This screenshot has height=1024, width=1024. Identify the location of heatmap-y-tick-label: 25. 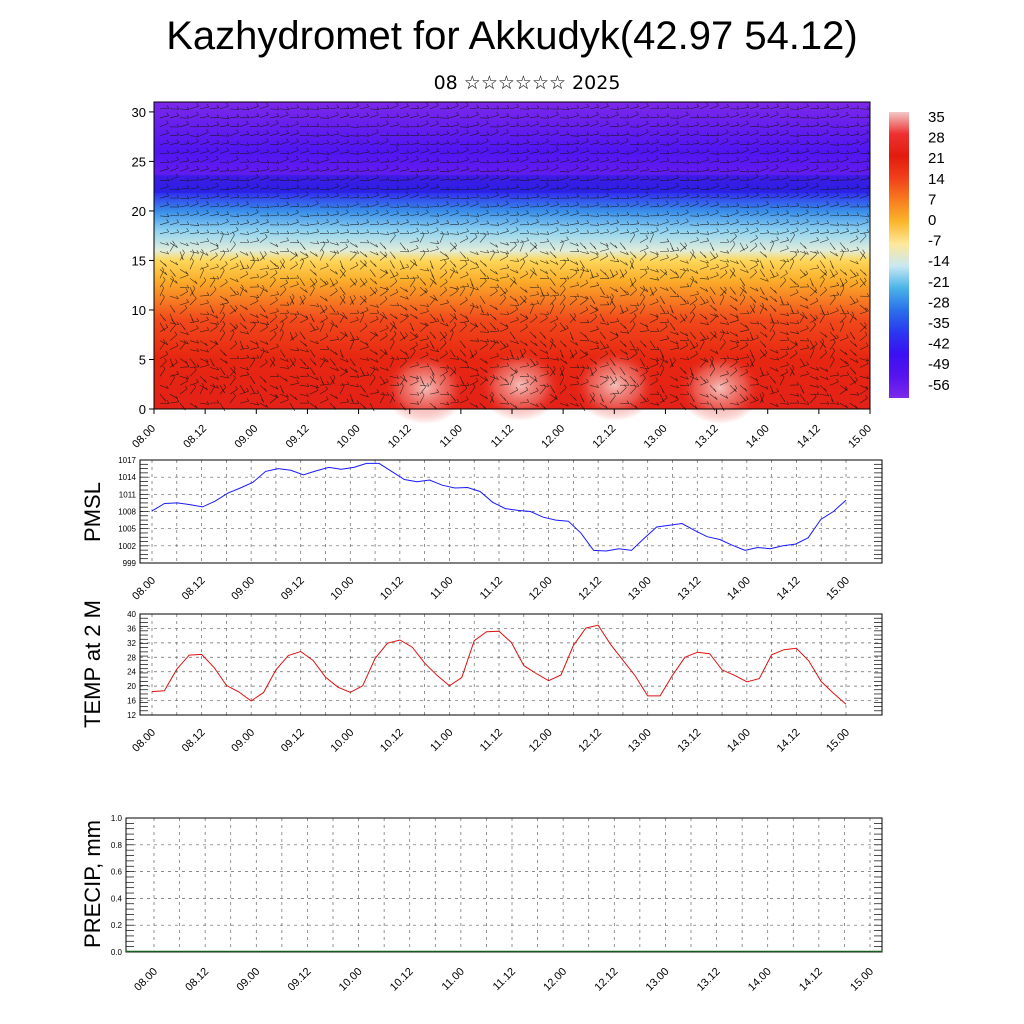
(139, 161).